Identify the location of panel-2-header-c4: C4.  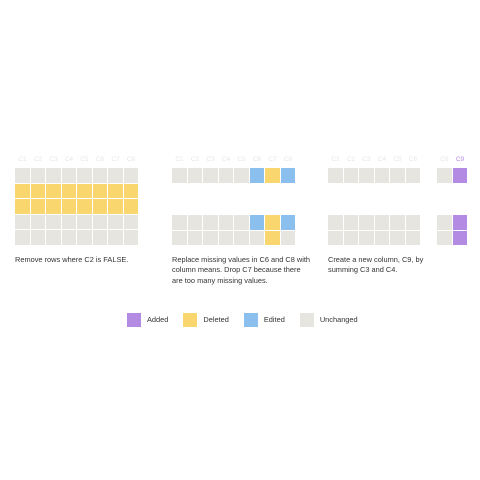
(226, 159).